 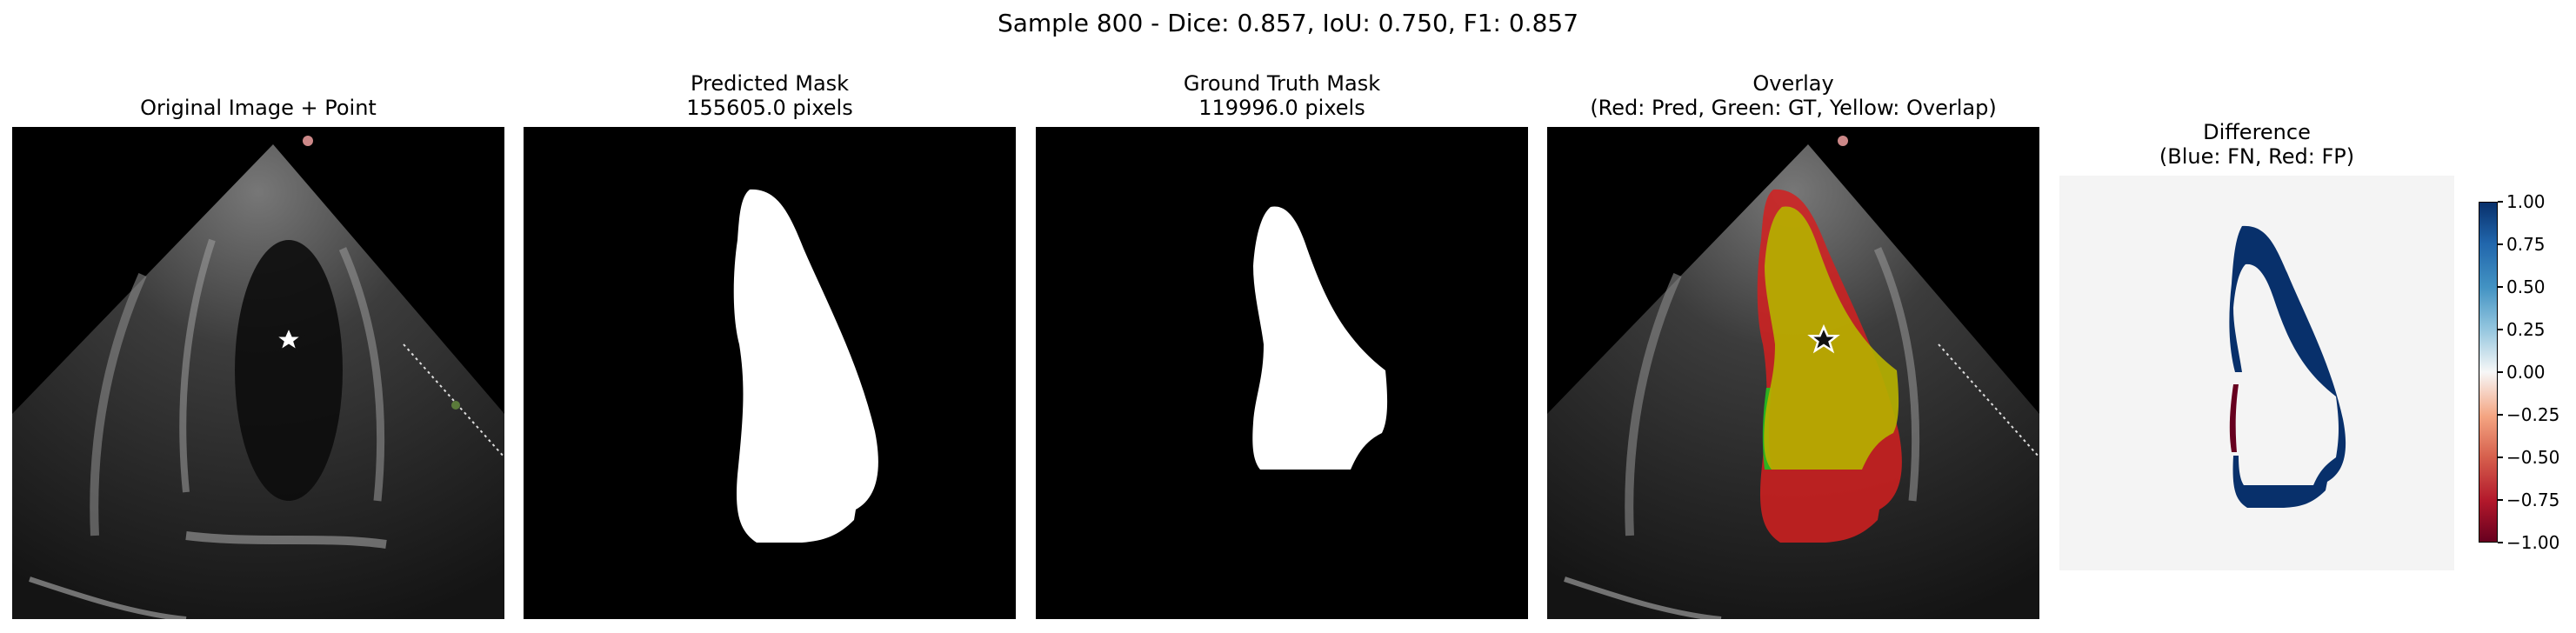 What do you see at coordinates (1320, 338) in the screenshot?
I see `ground-truth-mask-shape` at bounding box center [1320, 338].